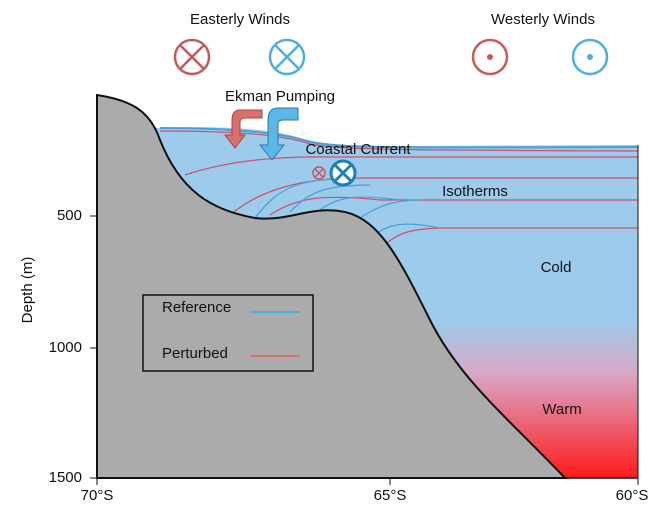 The width and height of the screenshot is (654, 510). Describe the element at coordinates (240, 19) in the screenshot. I see `easterly-label: Easterly Winds` at that location.